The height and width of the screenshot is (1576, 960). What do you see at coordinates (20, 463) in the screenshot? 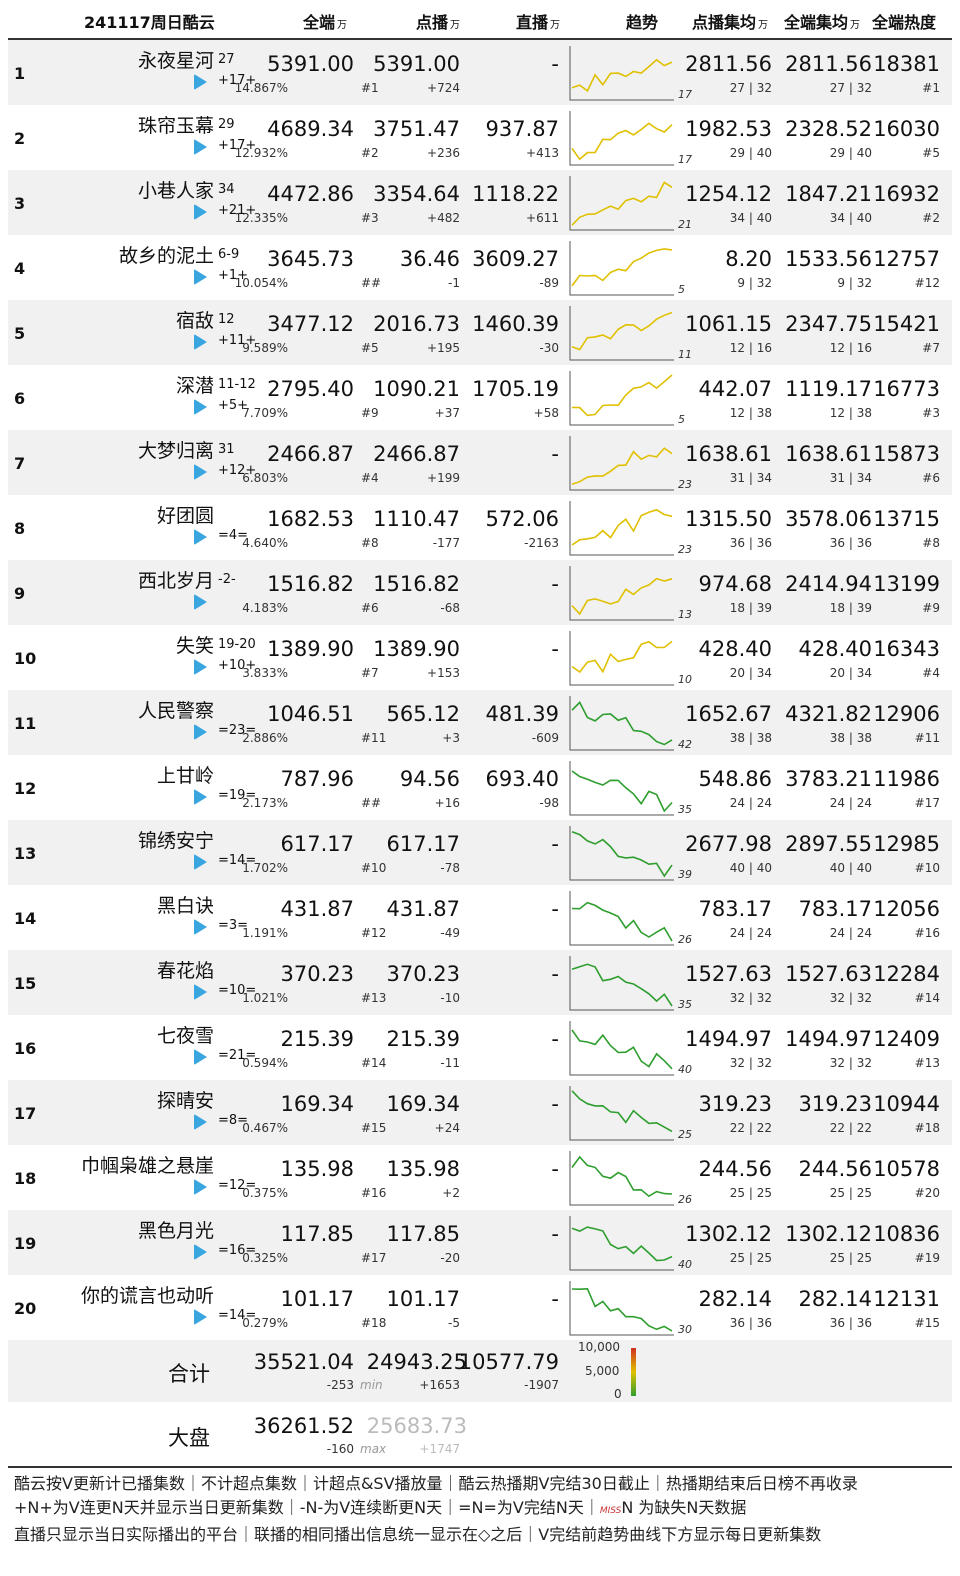
I see `rank-number: 7` at bounding box center [20, 463].